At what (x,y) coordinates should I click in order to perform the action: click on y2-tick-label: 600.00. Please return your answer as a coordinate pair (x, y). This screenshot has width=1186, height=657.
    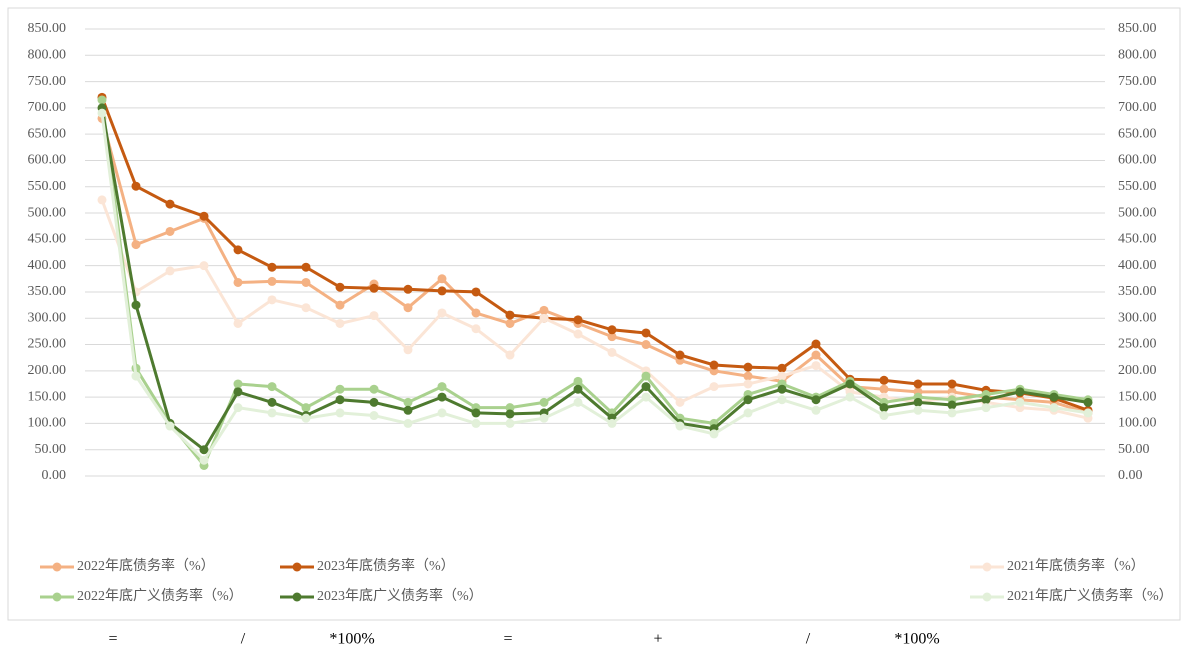
    Looking at the image, I should click on (1137, 160).